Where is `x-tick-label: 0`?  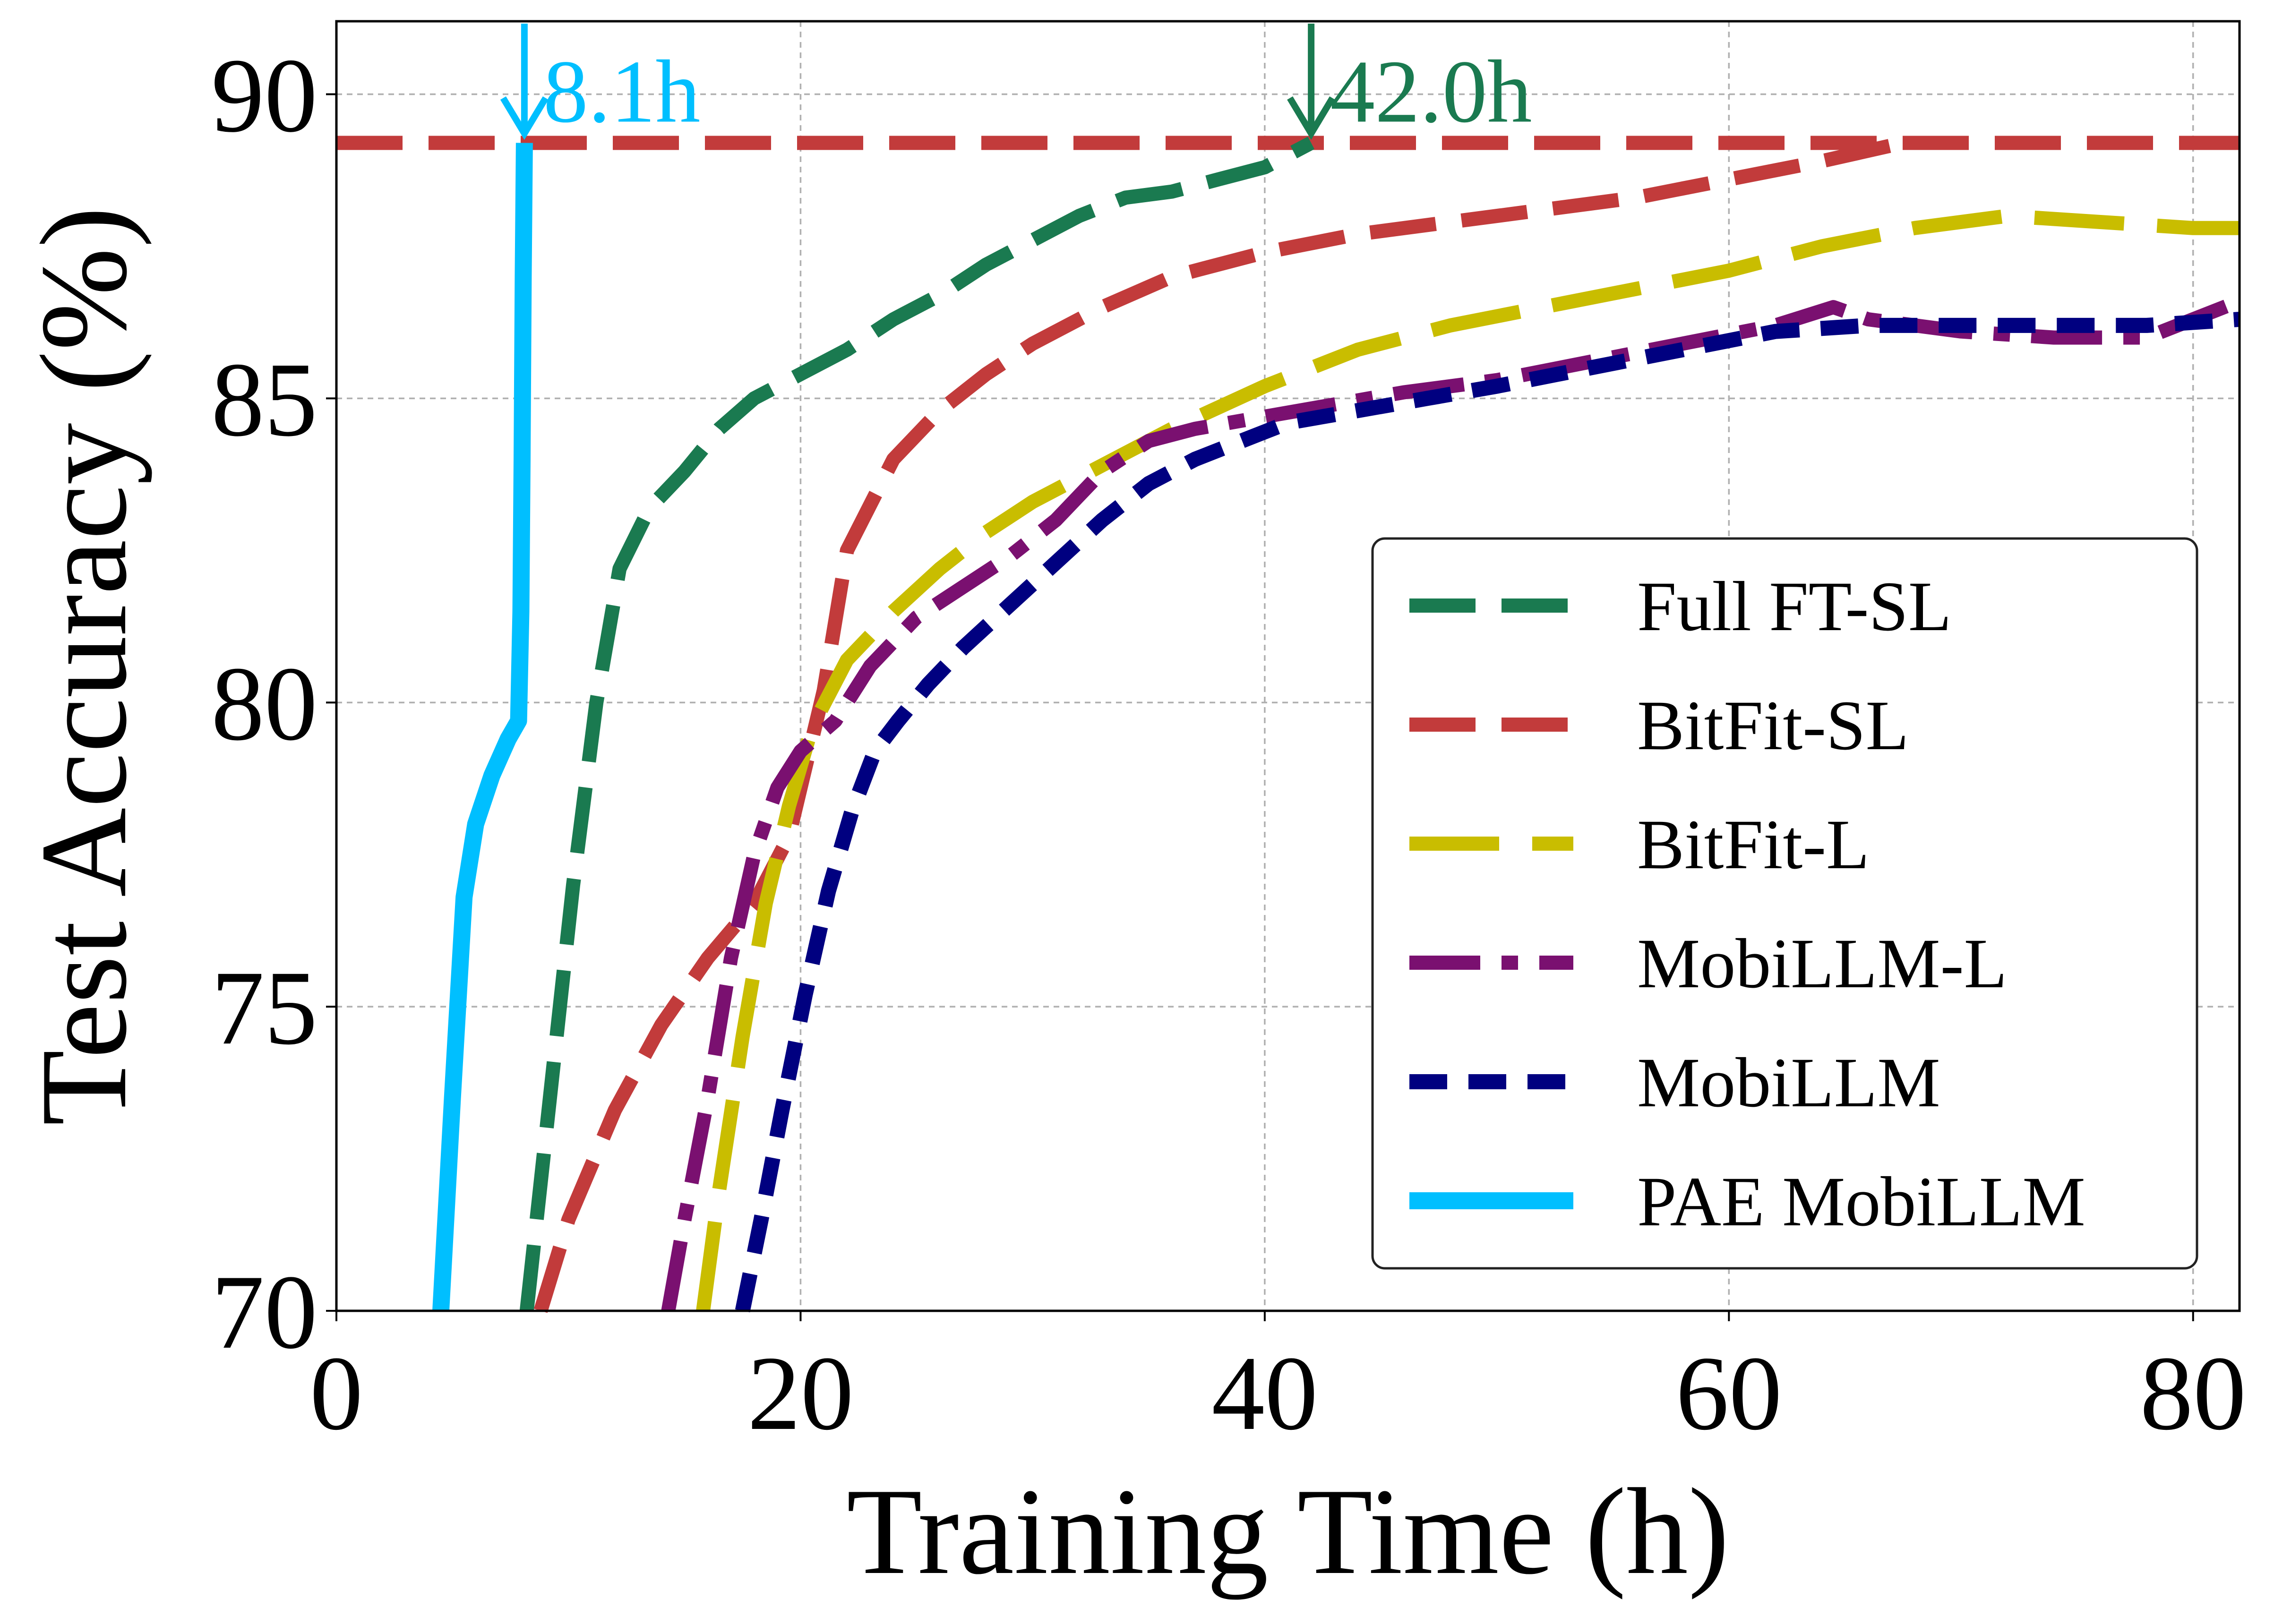
x-tick-label: 0 is located at coordinates (336, 1393).